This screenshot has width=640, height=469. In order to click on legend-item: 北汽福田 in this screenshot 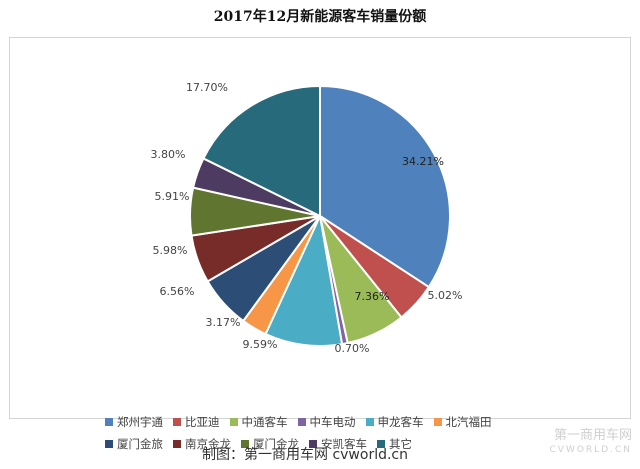, I will do `click(462, 422)`.